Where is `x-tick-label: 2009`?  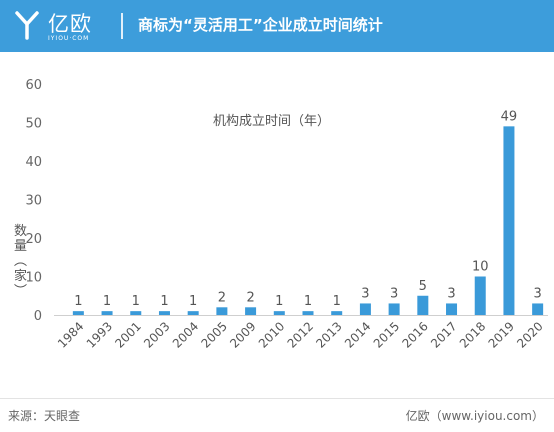 x-tick-label: 2009 is located at coordinates (242, 334).